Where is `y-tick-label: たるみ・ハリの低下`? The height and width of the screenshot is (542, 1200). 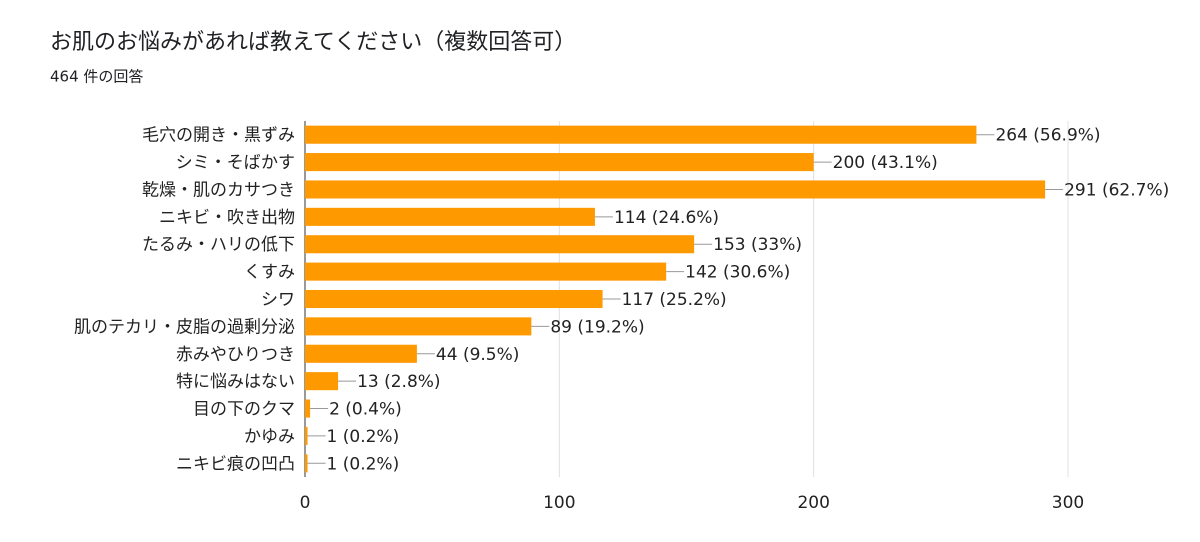 y-tick-label: たるみ・ハリの低下 is located at coordinates (218, 245).